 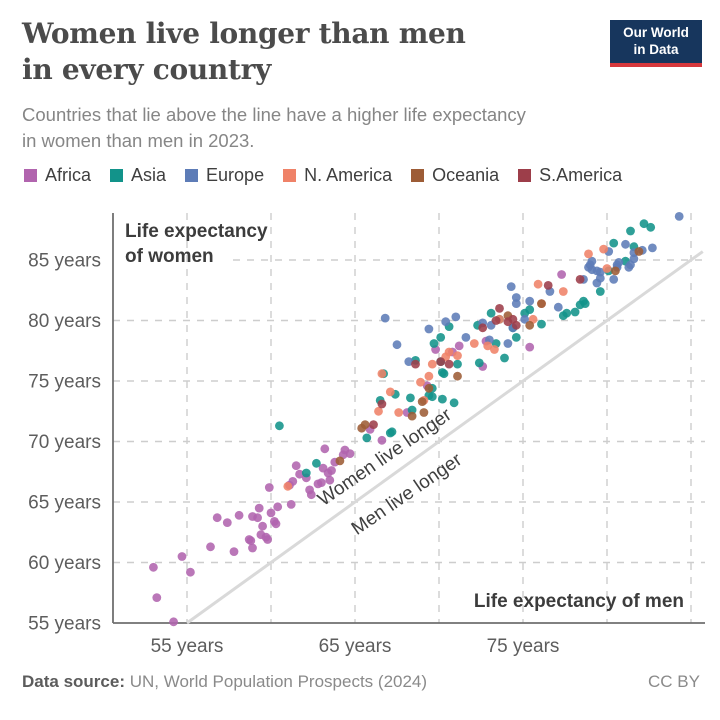 I want to click on legend-item-n-america: N. America, so click(x=337, y=175).